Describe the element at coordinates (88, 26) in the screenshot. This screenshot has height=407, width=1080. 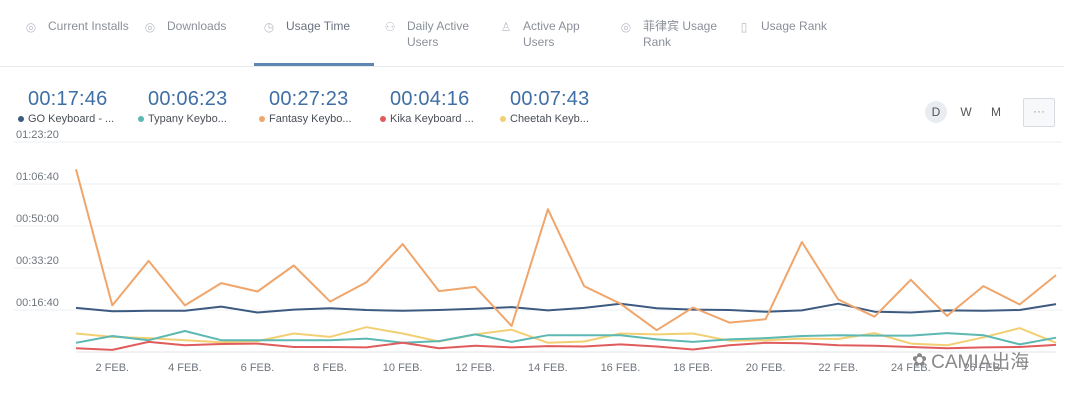
I see `tab-label: Current Installs` at that location.